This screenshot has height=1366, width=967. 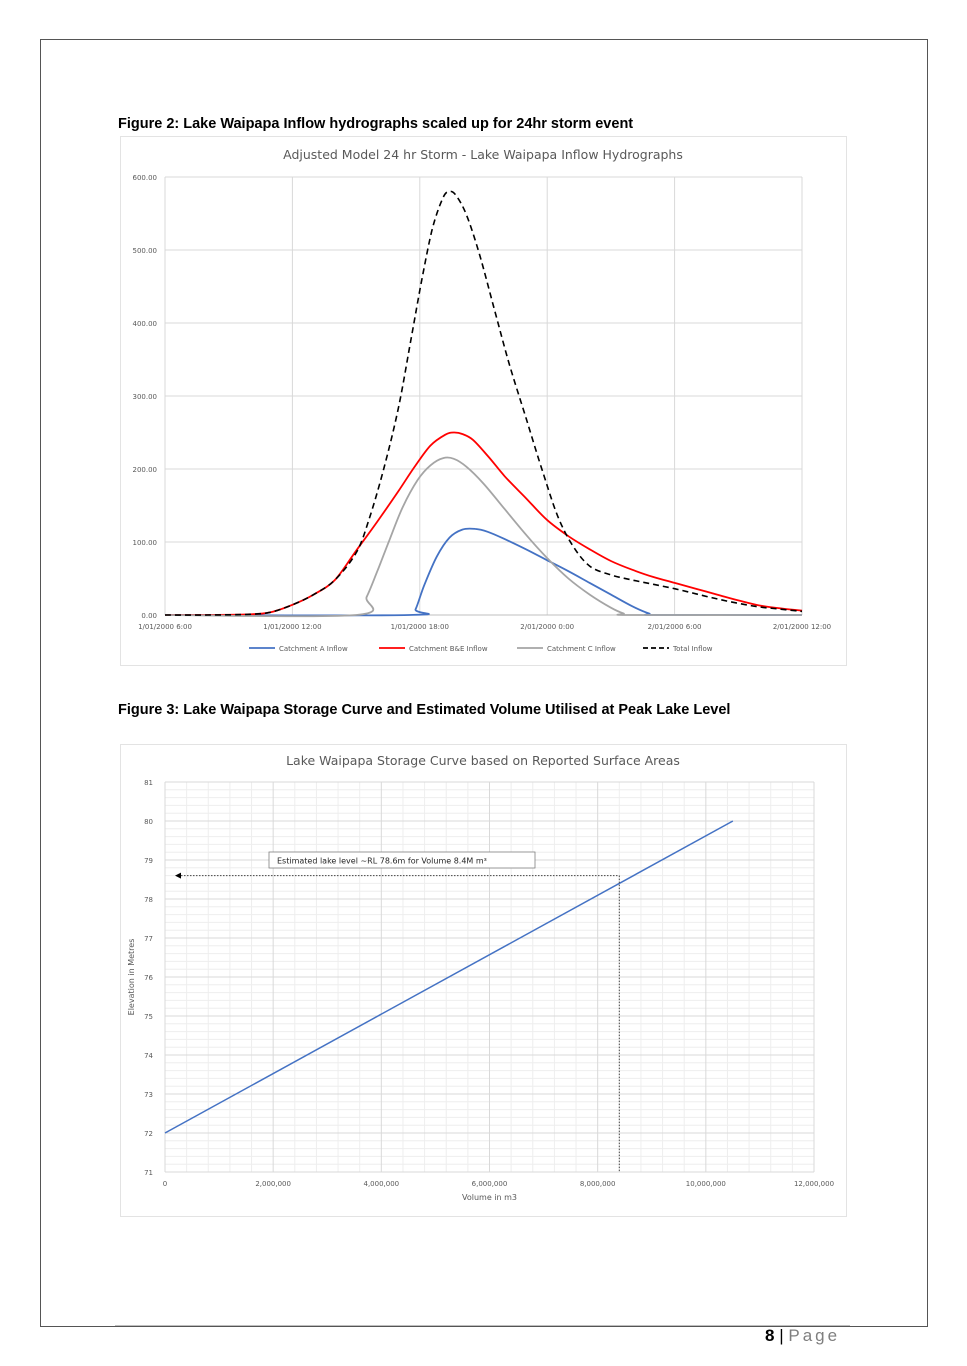 I want to click on y-tick-label: 72, so click(x=148, y=1134).